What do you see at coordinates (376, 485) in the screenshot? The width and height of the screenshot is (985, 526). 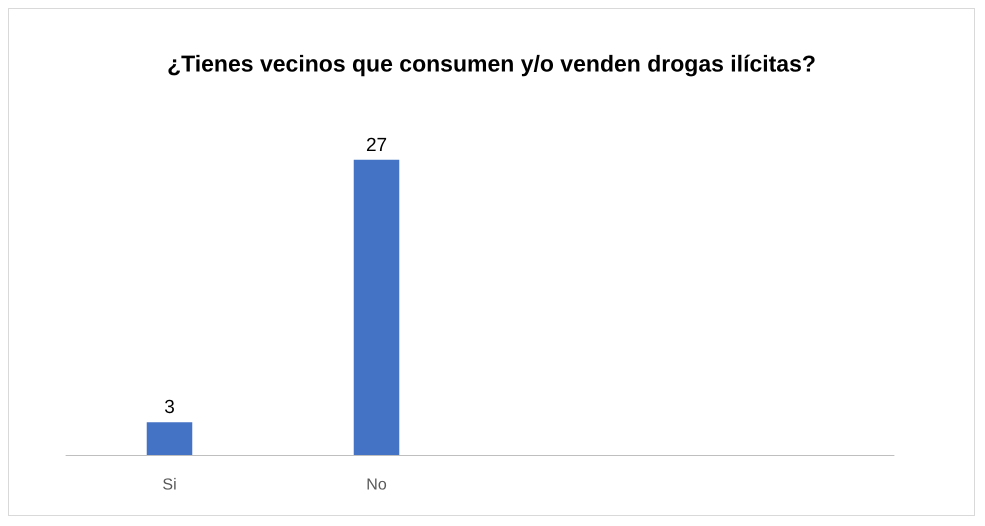 I see `x-tick-label: No` at bounding box center [376, 485].